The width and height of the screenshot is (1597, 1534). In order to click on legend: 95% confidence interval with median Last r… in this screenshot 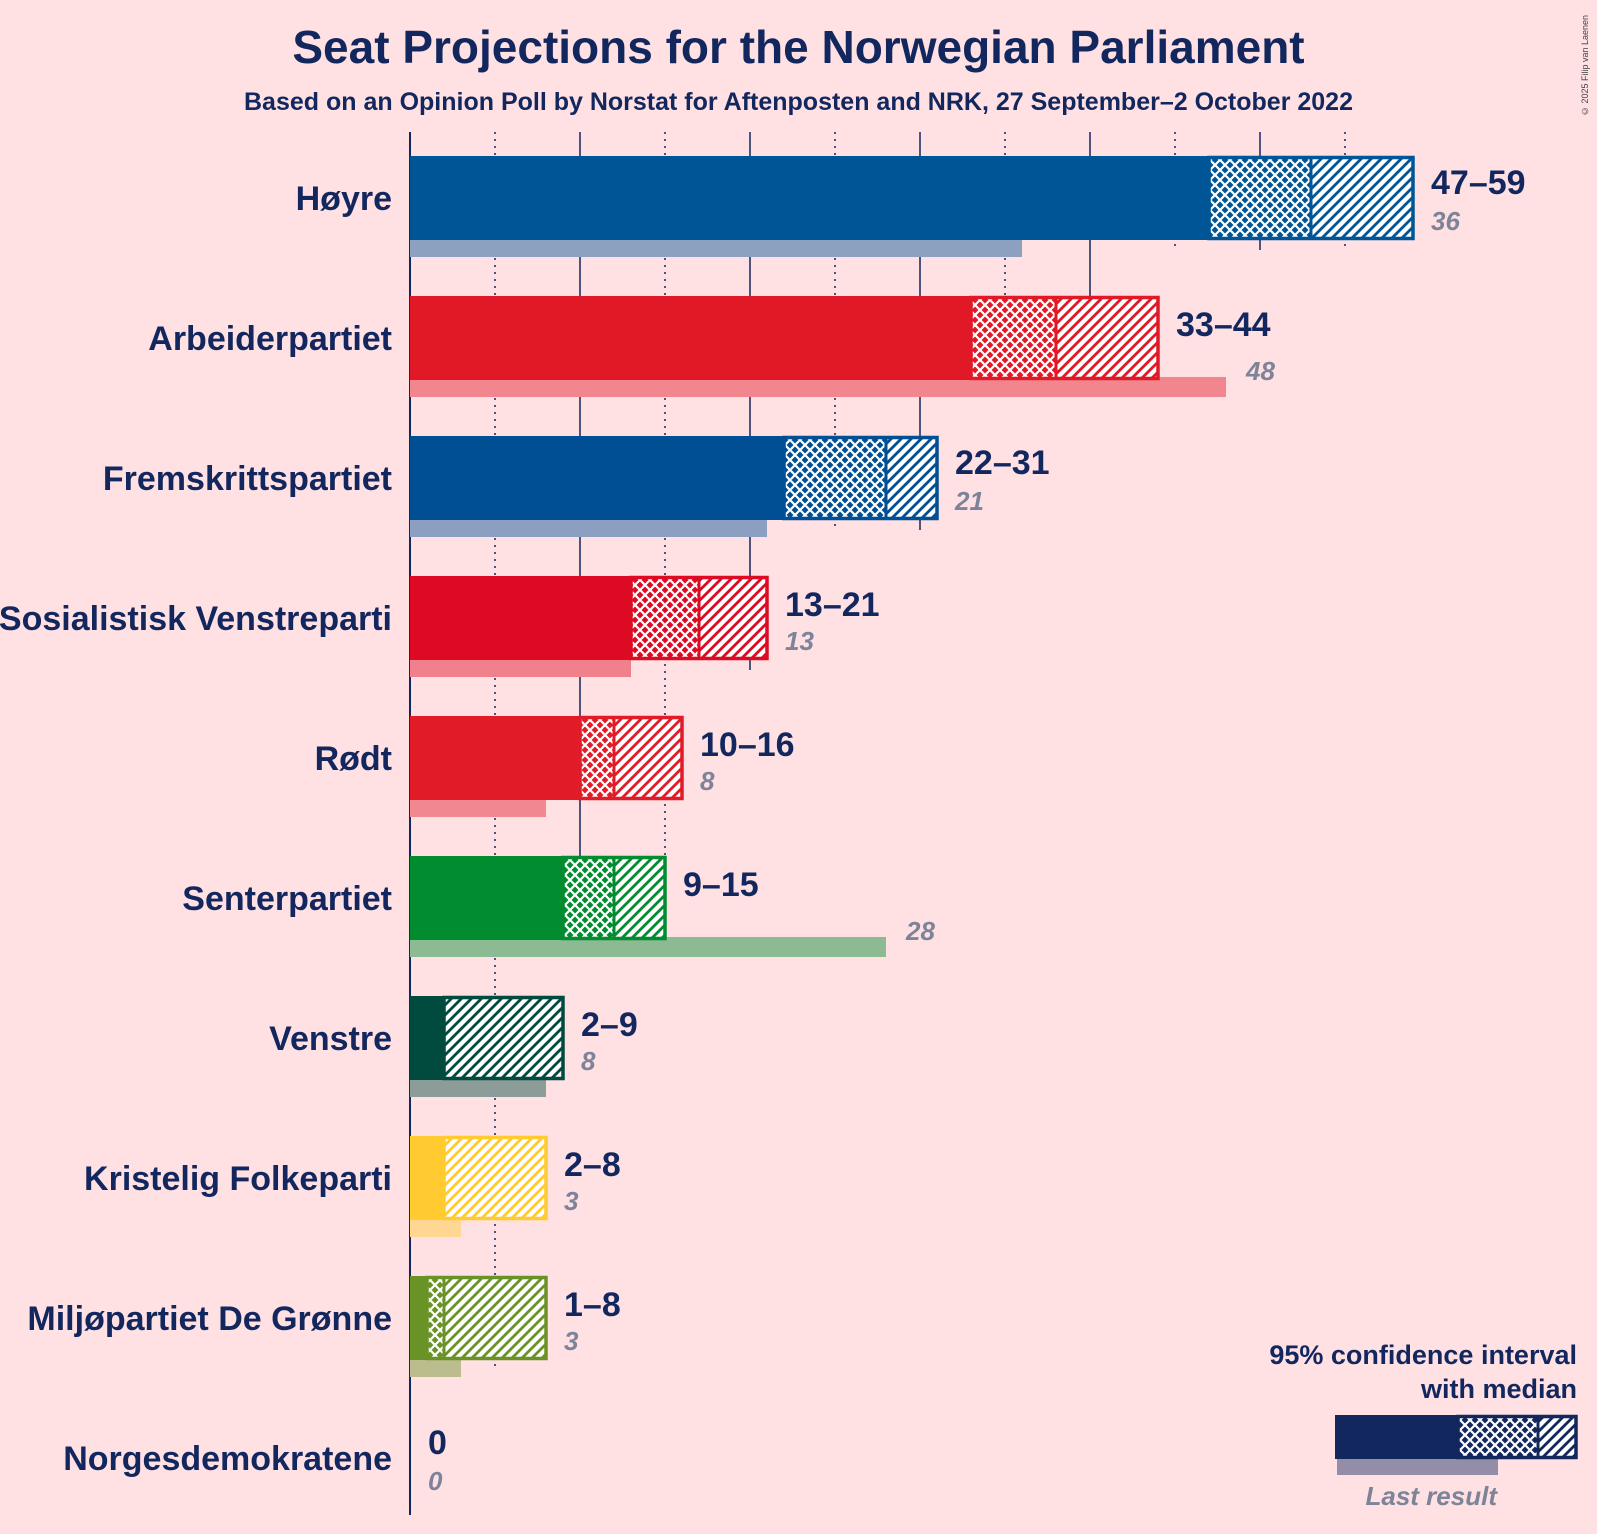, I will do `click(1423, 1425)`.